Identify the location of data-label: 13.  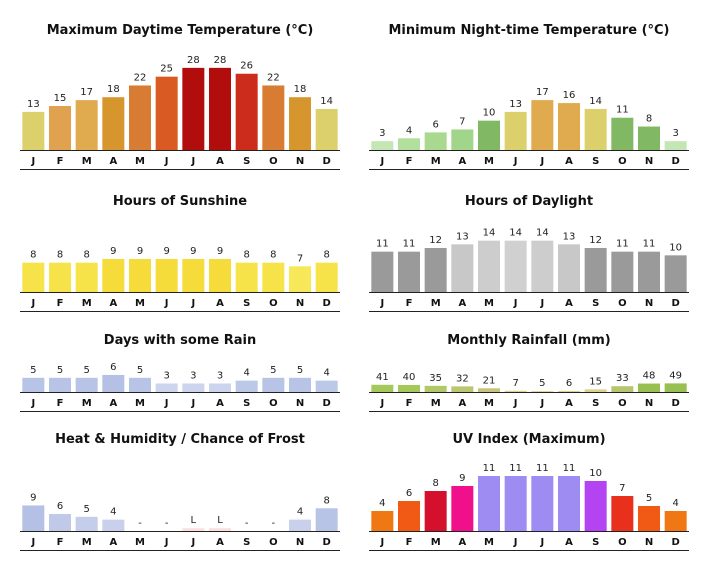
(33, 104).